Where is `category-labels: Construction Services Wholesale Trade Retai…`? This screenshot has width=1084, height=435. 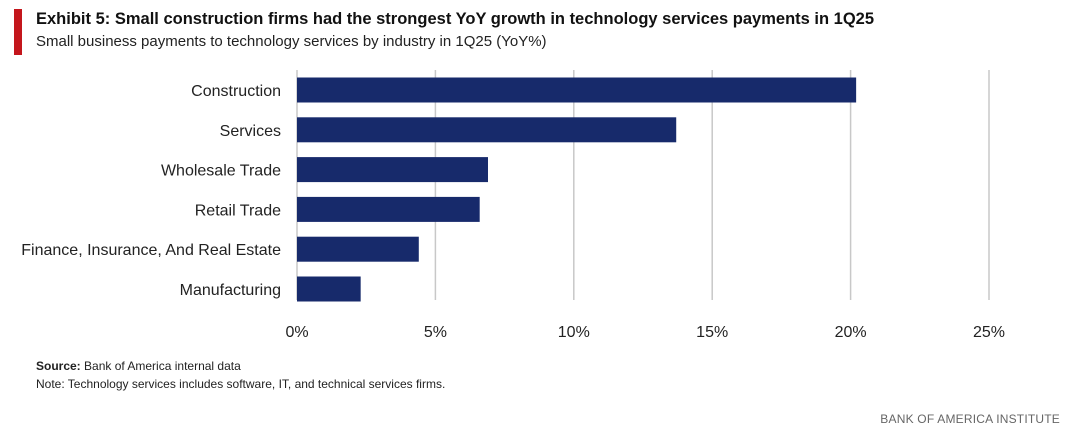
category-labels: Construction Services Wholesale Trade Retai… is located at coordinates (151, 191).